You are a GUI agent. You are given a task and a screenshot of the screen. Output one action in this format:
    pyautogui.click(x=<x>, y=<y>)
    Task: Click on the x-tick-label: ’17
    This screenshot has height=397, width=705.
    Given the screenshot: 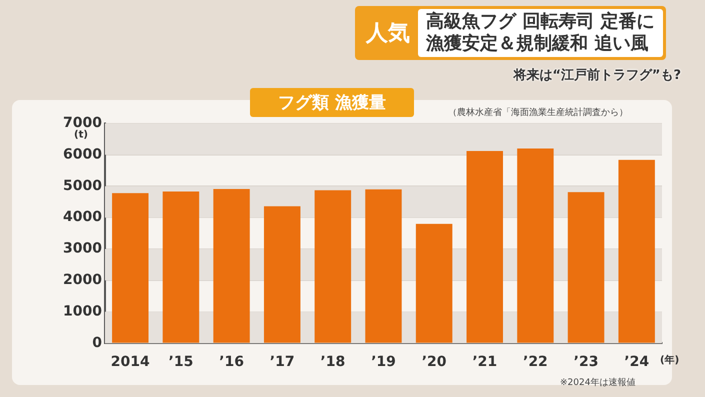 What is the action you would take?
    pyautogui.click(x=282, y=362)
    